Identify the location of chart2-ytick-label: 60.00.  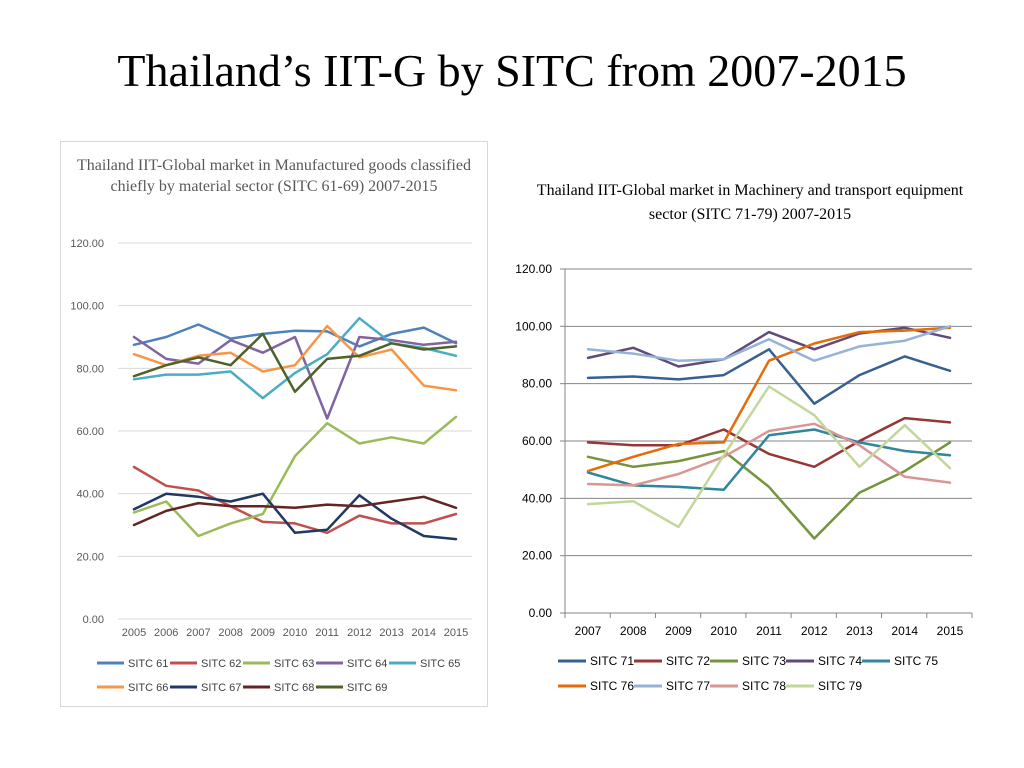
(537, 441).